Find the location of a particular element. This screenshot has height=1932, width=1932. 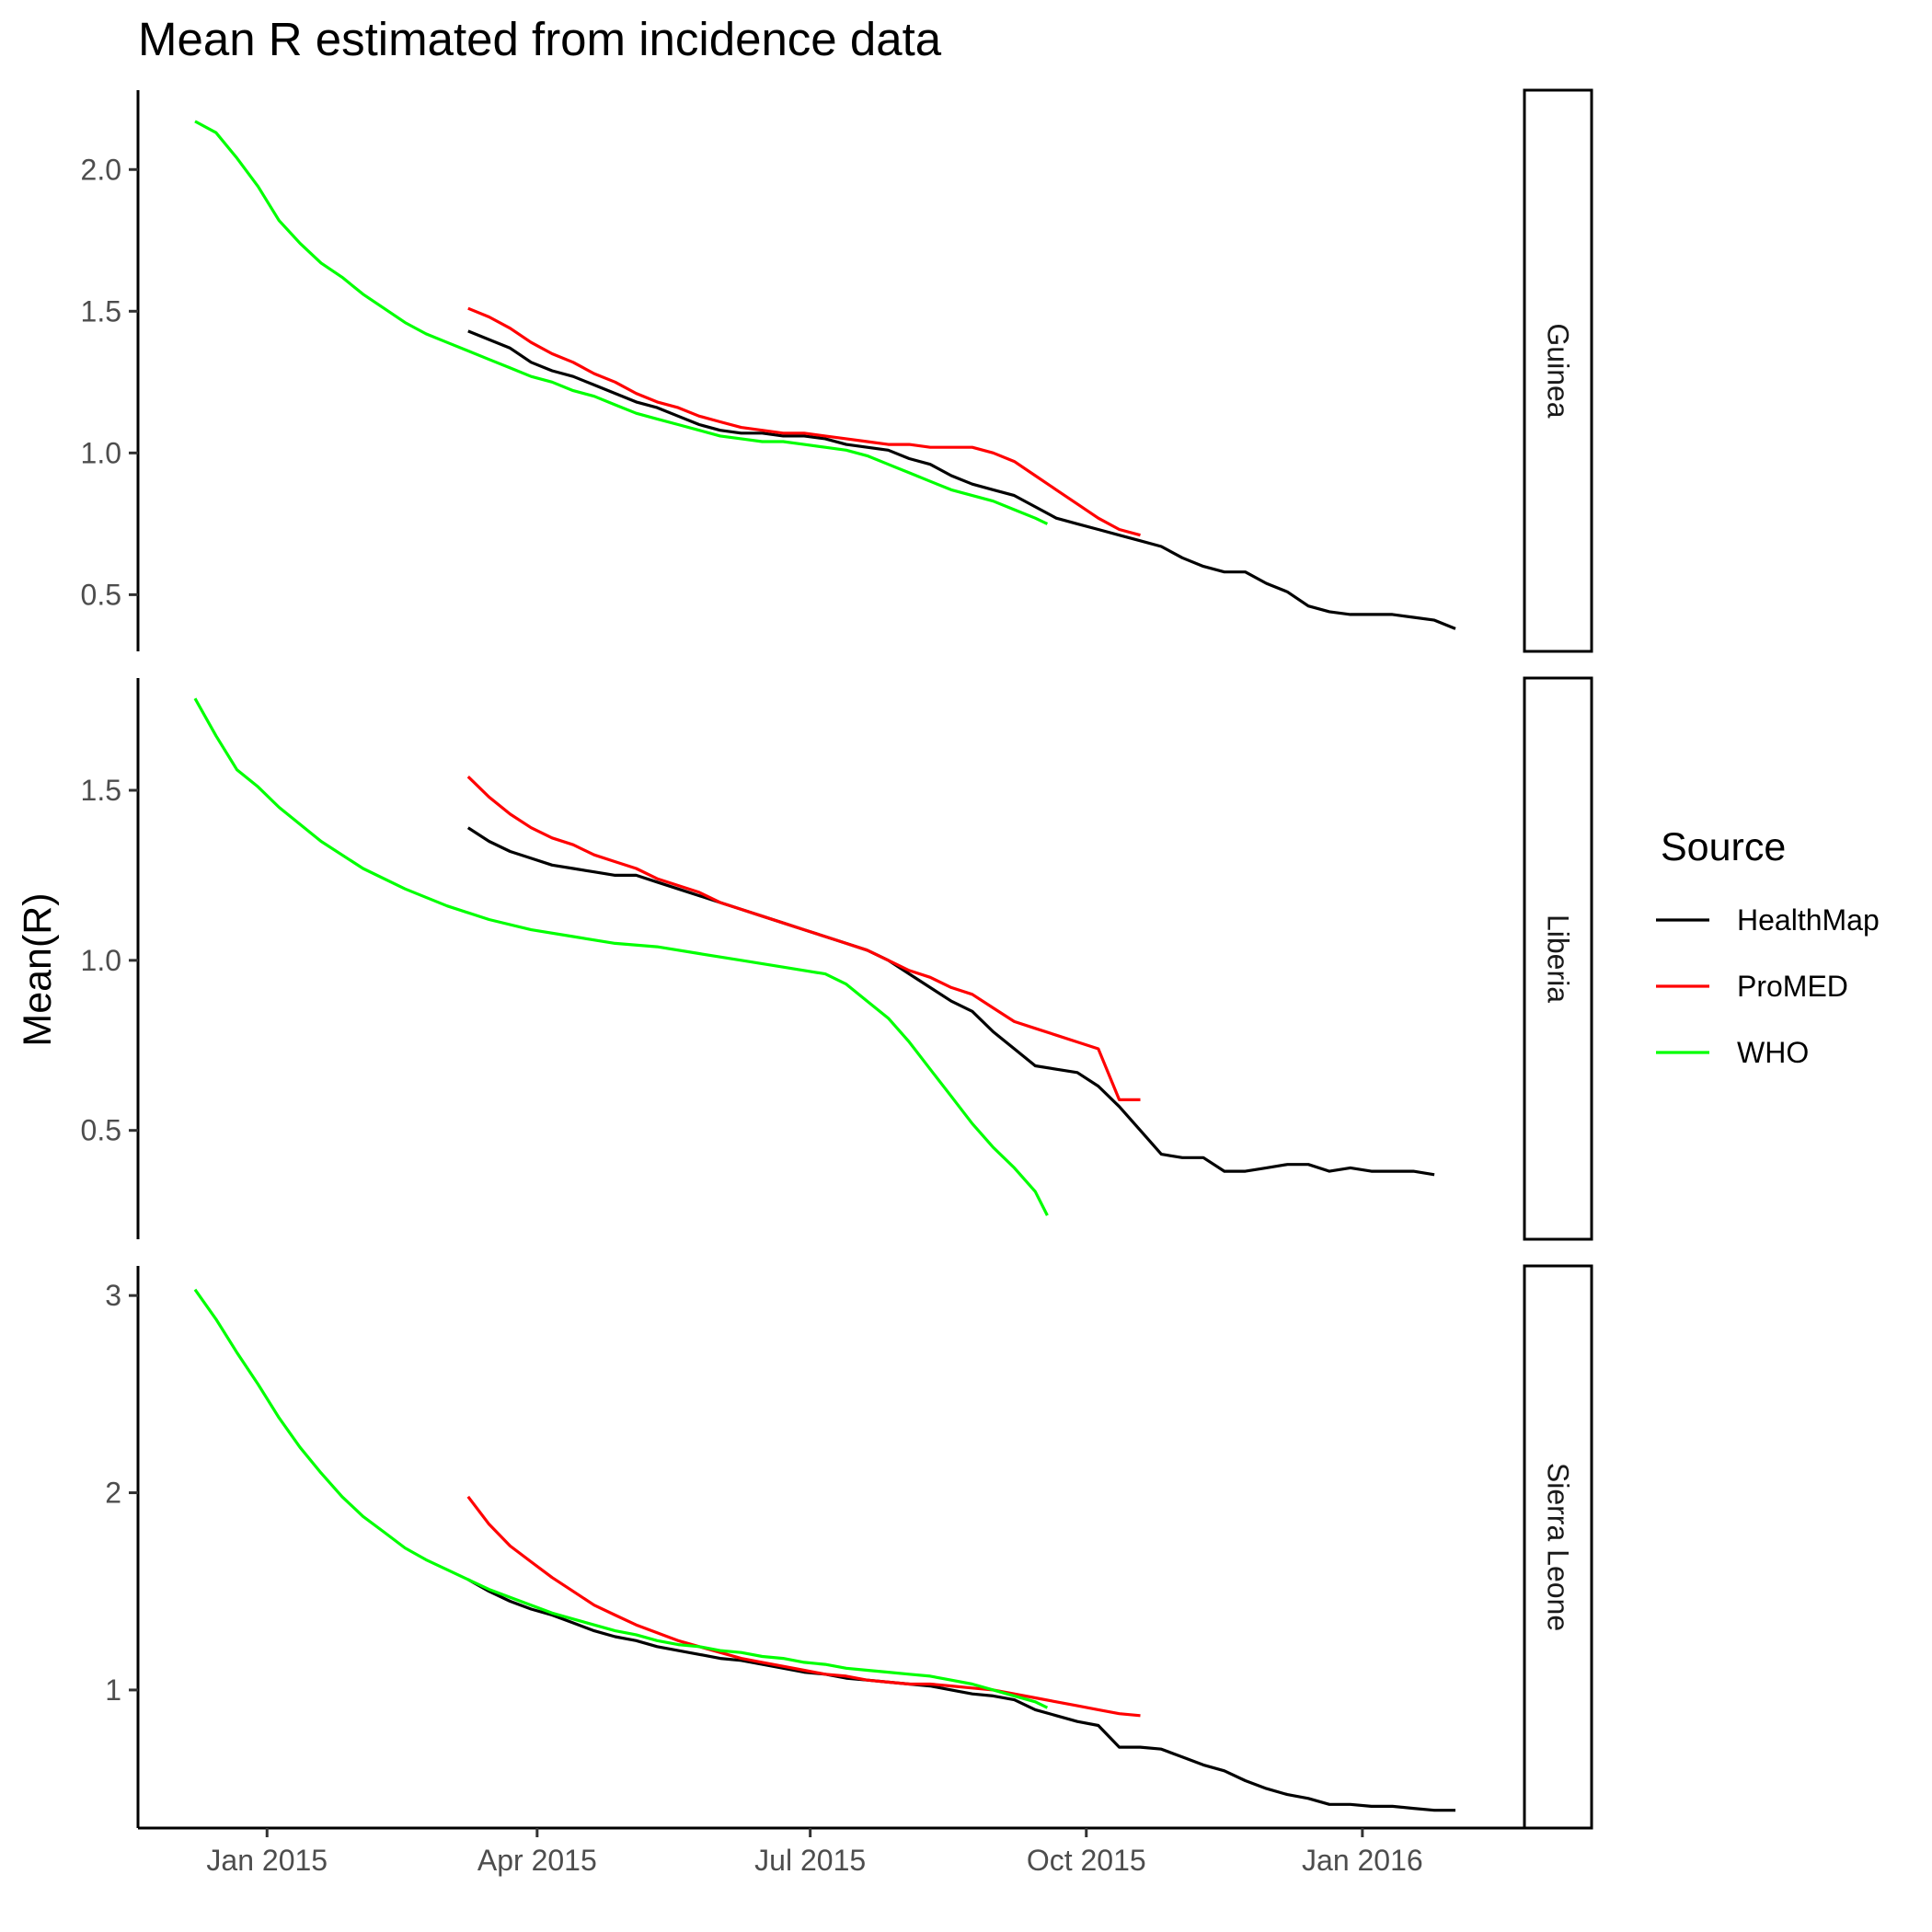

series-line-healthmap-liberia is located at coordinates (951, 1001).